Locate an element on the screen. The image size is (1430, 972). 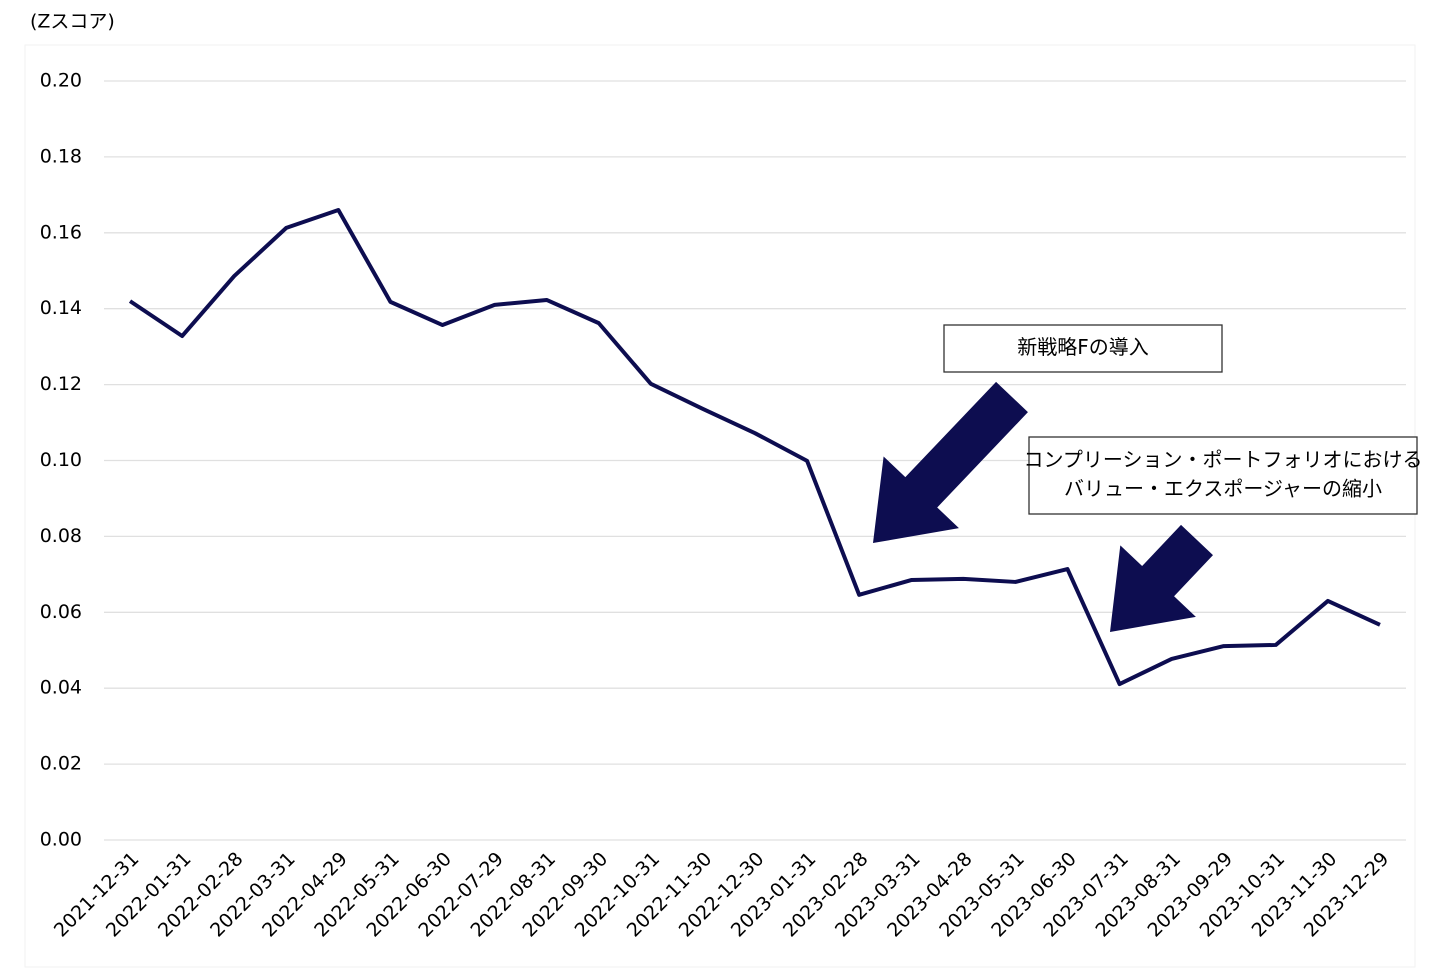
y-tick-label: 0.04 is located at coordinates (61, 688).